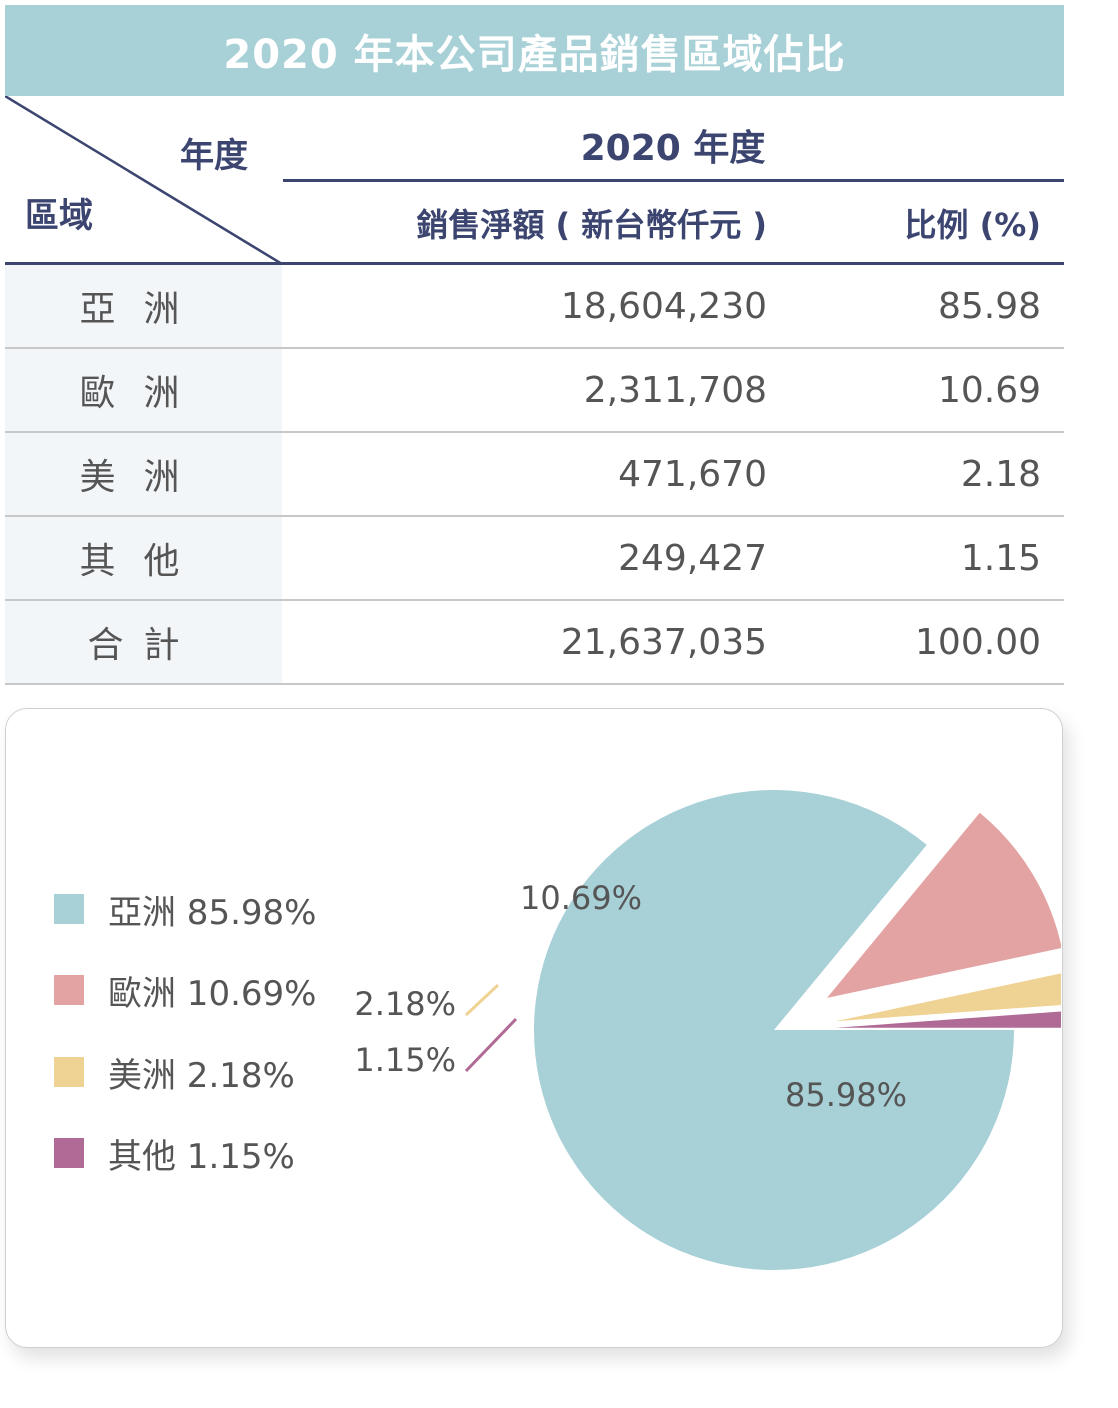 The image size is (1118, 1408). I want to click on table-row: 美洲 471,670 2.18, so click(534, 475).